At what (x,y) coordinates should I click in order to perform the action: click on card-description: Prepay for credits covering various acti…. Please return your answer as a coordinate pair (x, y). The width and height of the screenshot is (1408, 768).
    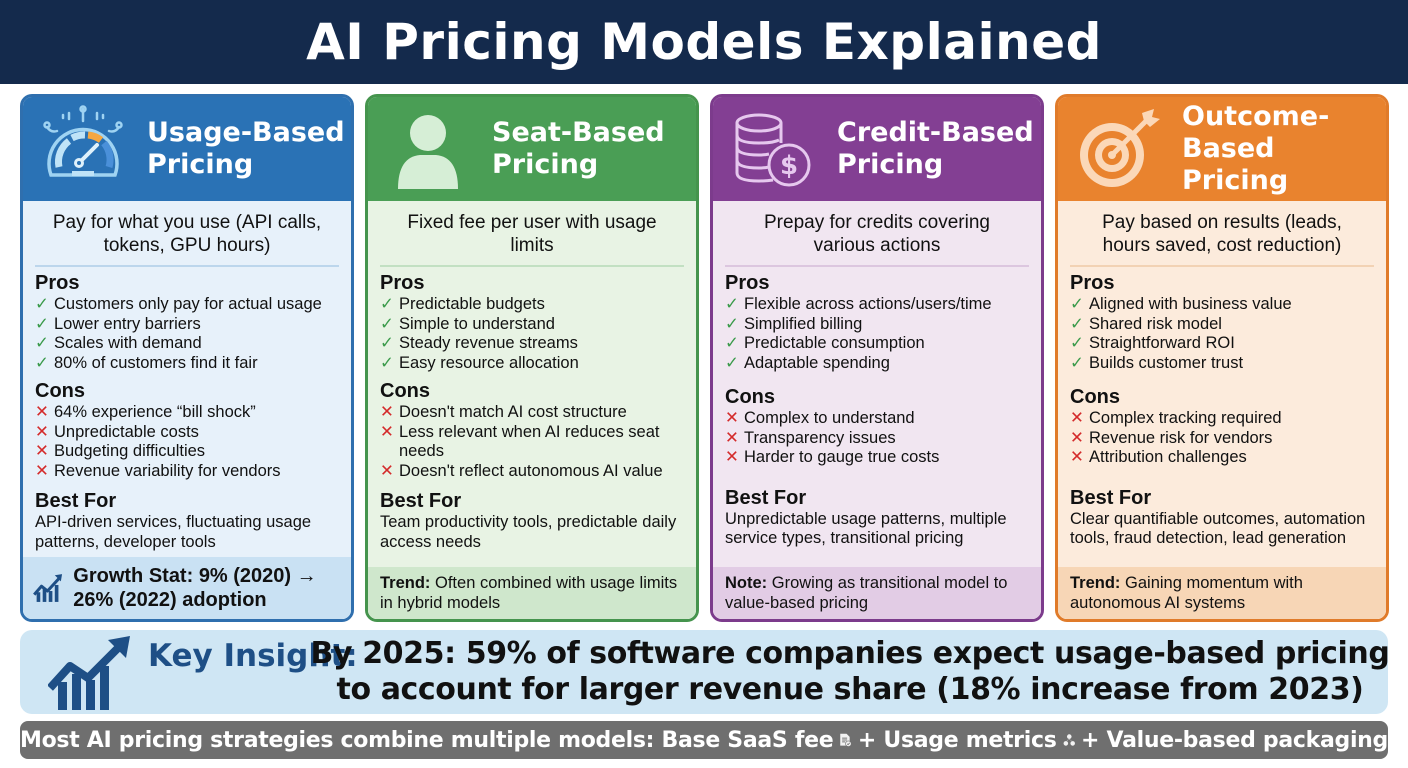
    Looking at the image, I should click on (877, 238).